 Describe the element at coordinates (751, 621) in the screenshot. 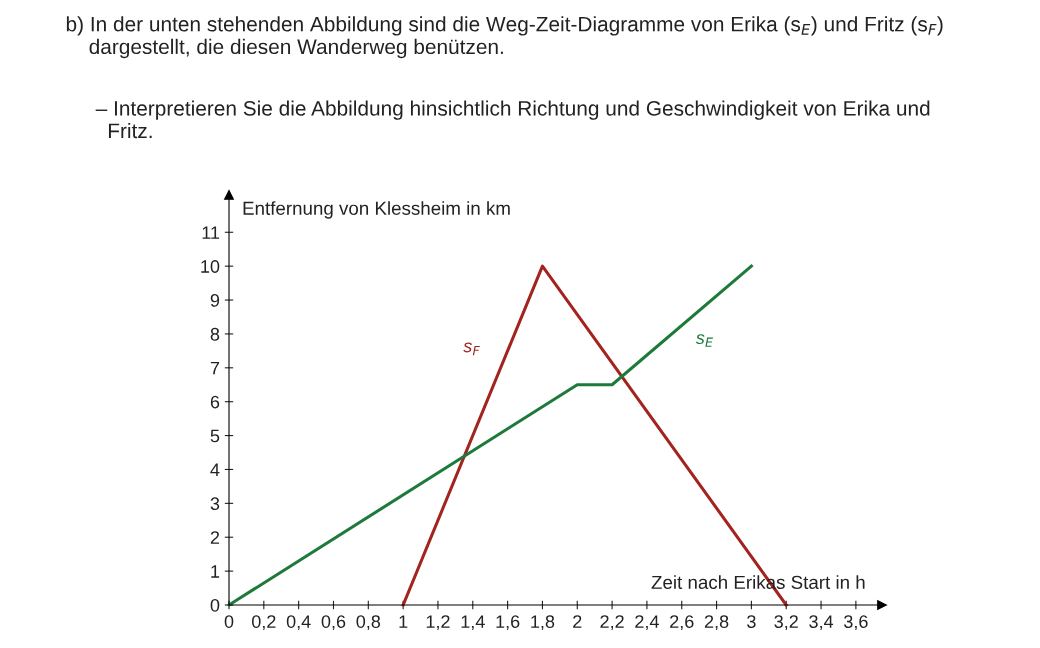

I see `x-tick-label: 3` at that location.